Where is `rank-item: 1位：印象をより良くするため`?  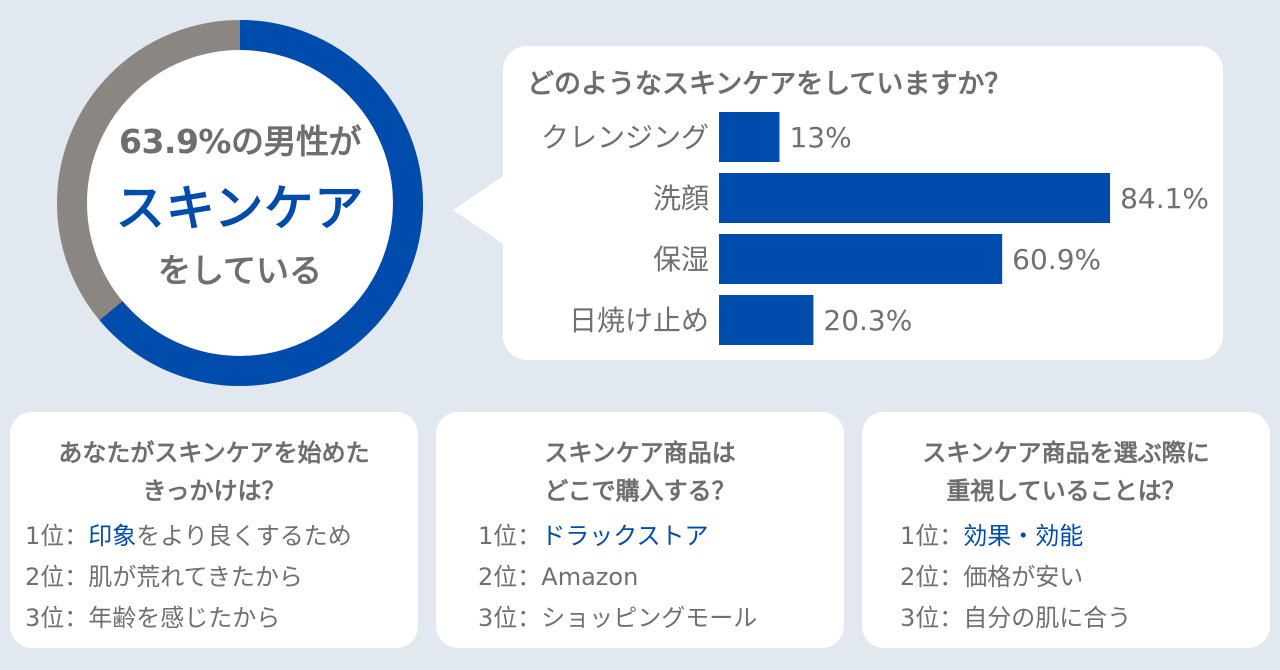
rank-item: 1位：印象をより良くするため is located at coordinates (221, 536).